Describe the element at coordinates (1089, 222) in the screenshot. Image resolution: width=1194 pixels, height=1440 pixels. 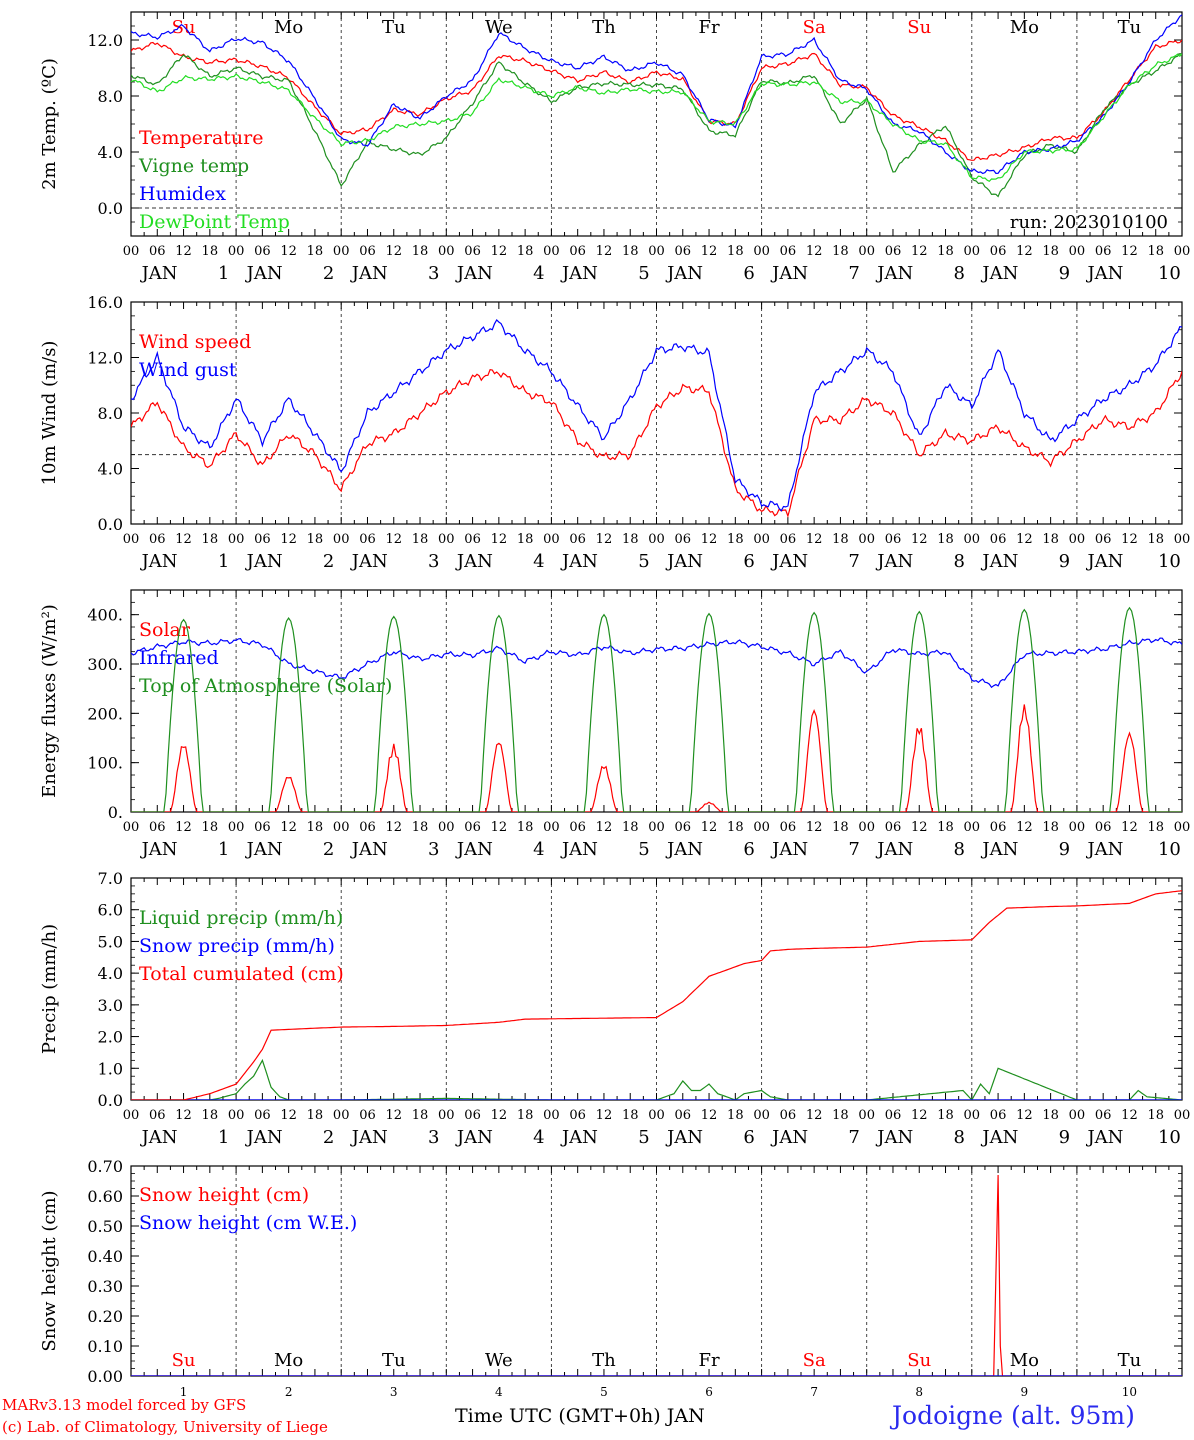
I see `run-label: run: 2023010100` at that location.